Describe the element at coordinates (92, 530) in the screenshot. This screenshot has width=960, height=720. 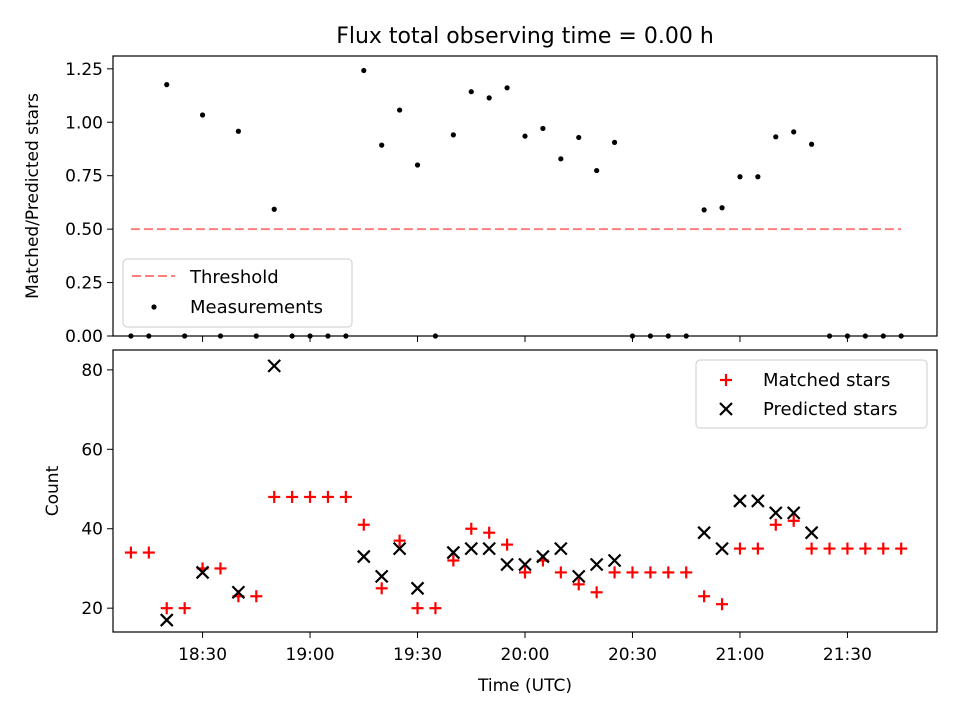
I see `bottom-y-tick-label: 40` at that location.